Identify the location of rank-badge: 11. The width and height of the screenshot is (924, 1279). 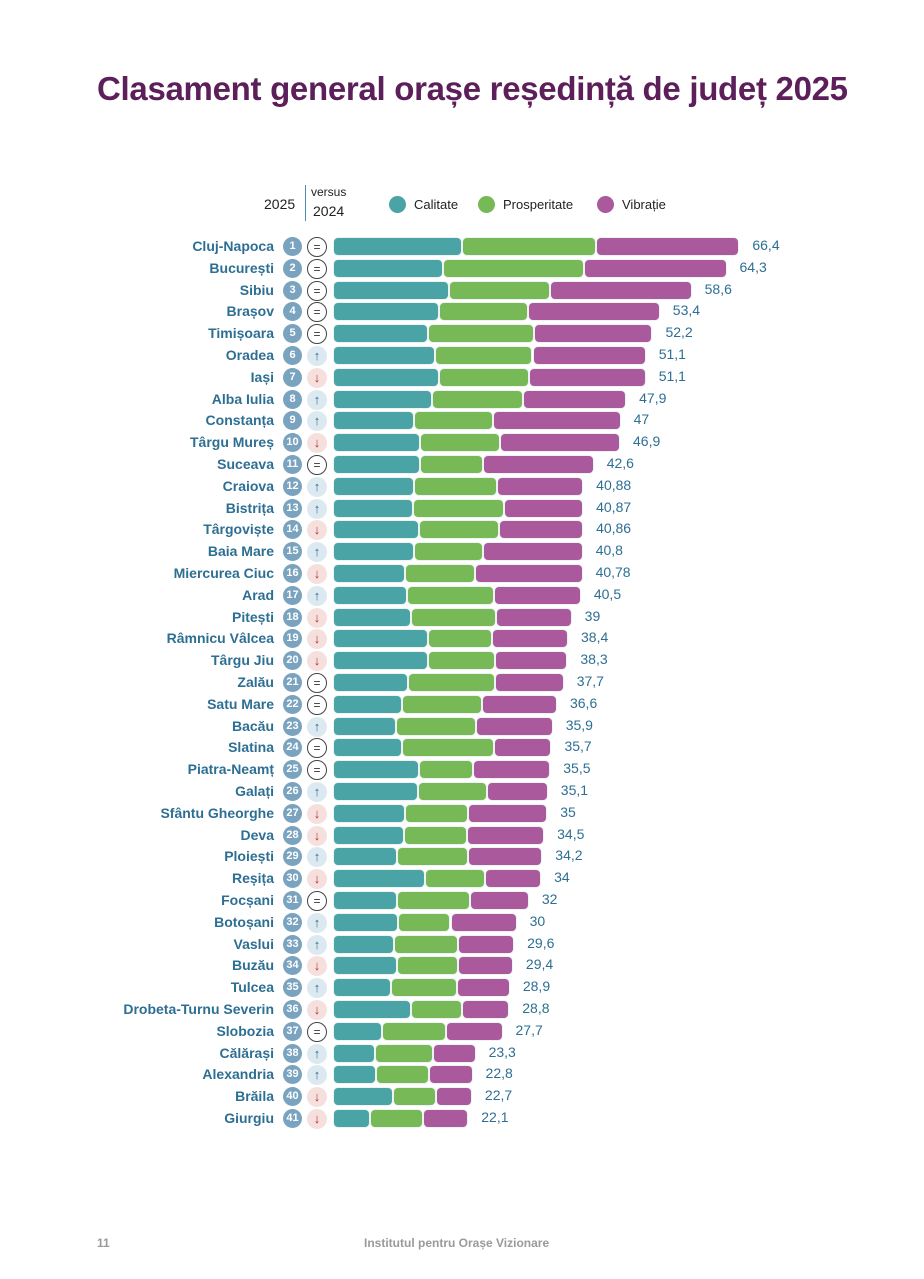
(292, 464).